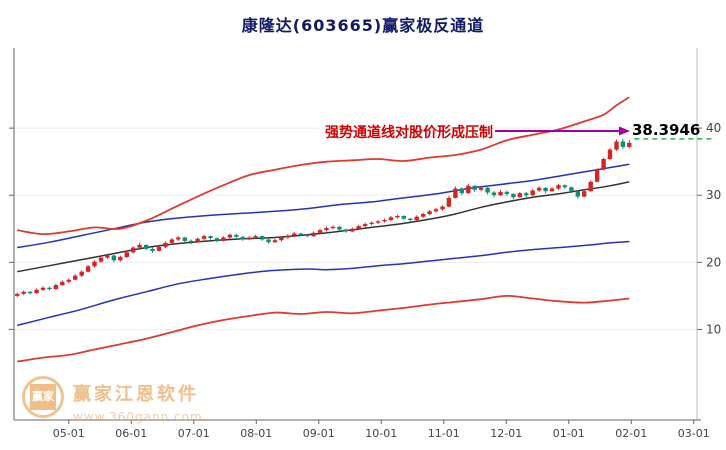 This screenshot has width=726, height=450. Describe the element at coordinates (713, 128) in the screenshot. I see `y-tick-label: 40` at that location.